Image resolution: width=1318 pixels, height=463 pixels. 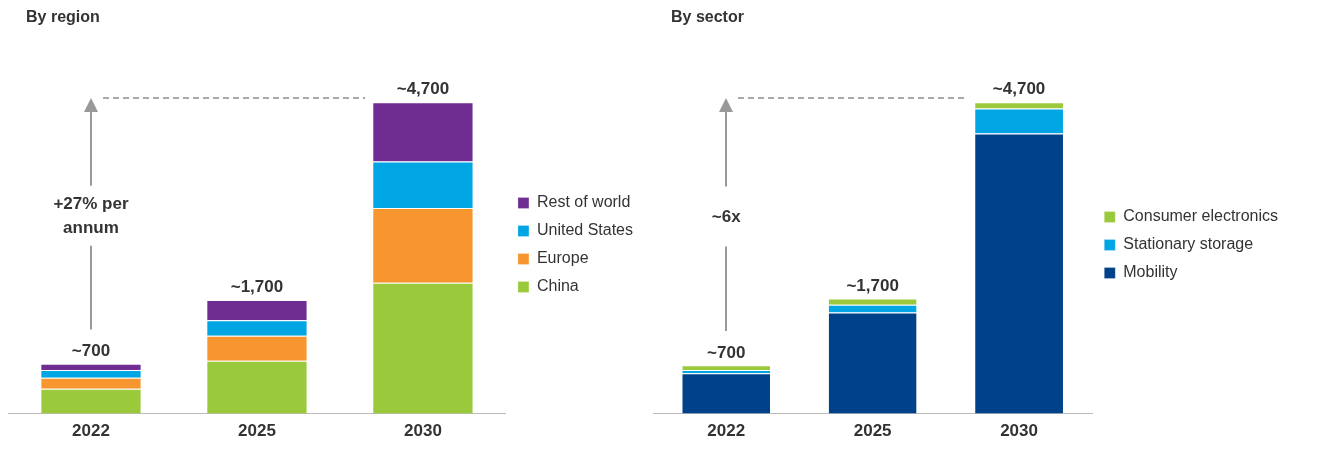 I want to click on annotation: +27% per annum, so click(x=91, y=216).